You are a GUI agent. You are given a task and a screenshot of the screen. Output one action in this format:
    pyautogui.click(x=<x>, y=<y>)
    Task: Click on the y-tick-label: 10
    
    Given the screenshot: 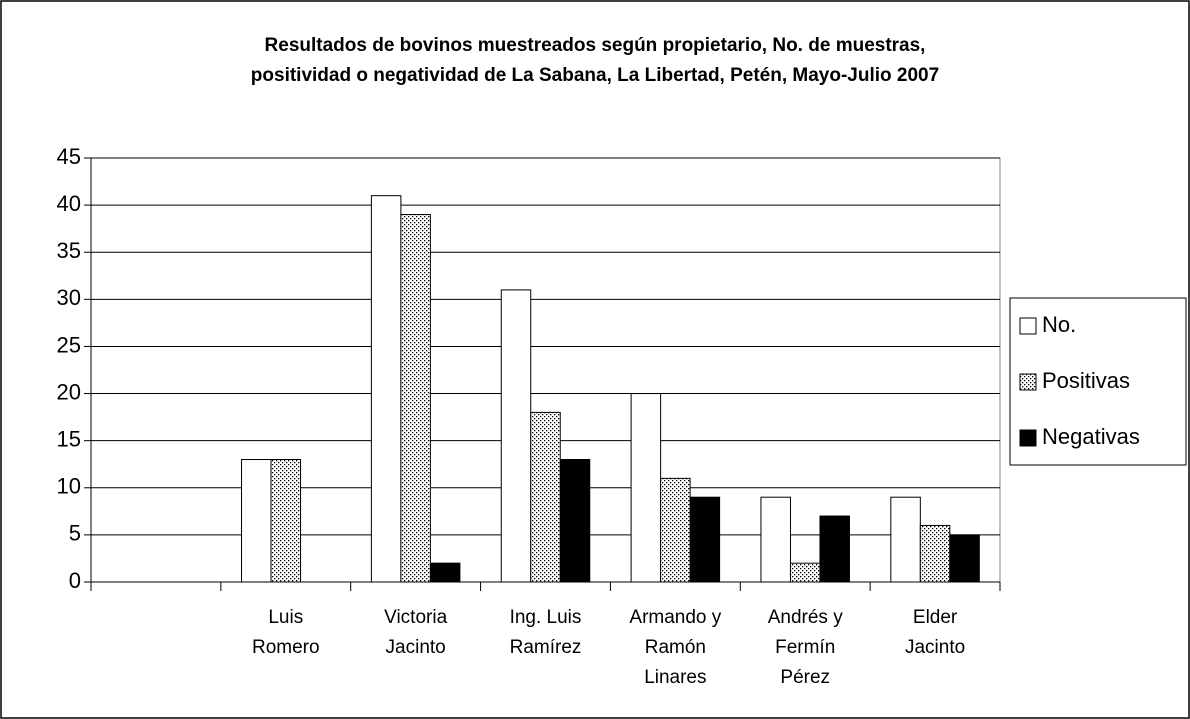 What is the action you would take?
    pyautogui.click(x=69, y=486)
    